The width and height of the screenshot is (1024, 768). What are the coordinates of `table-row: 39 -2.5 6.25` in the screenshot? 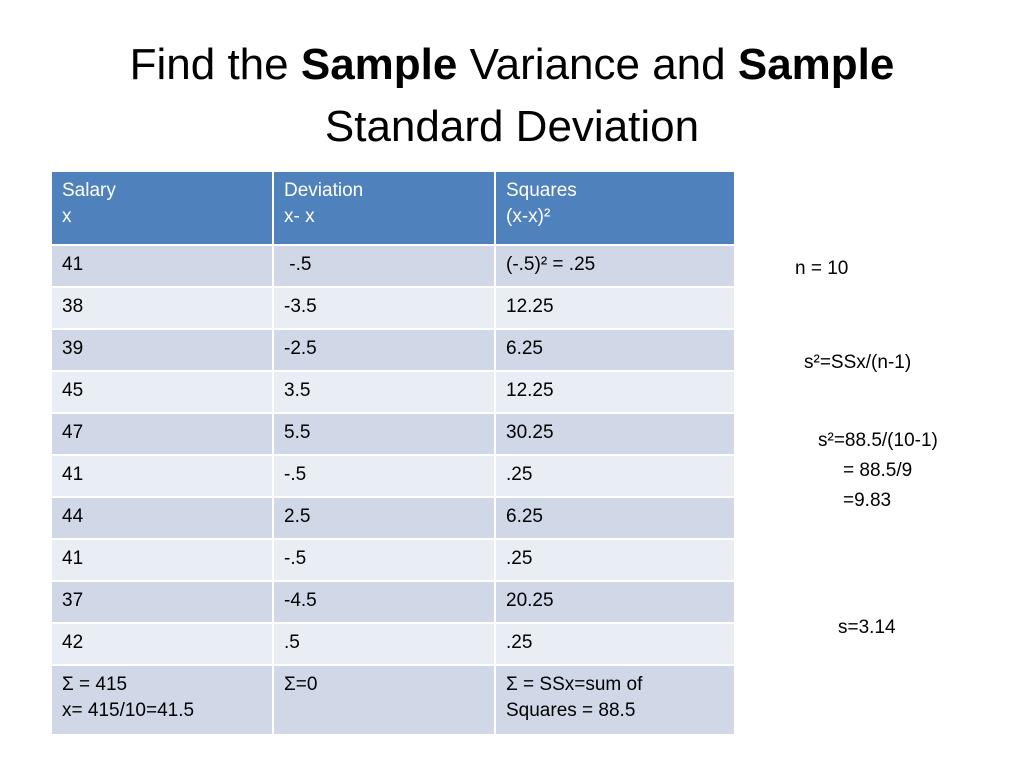 It's located at (393, 350).